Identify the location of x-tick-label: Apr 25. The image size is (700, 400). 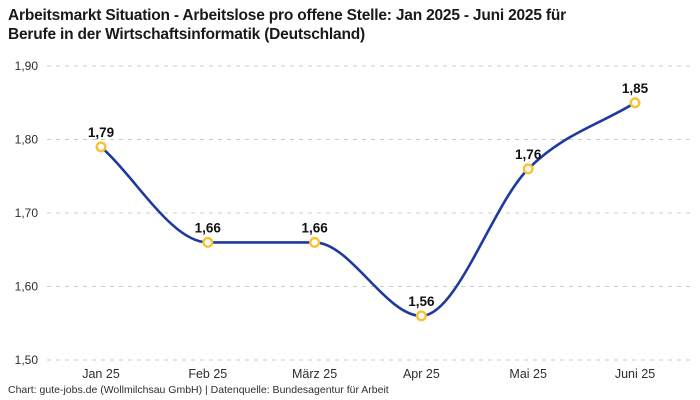
(421, 374).